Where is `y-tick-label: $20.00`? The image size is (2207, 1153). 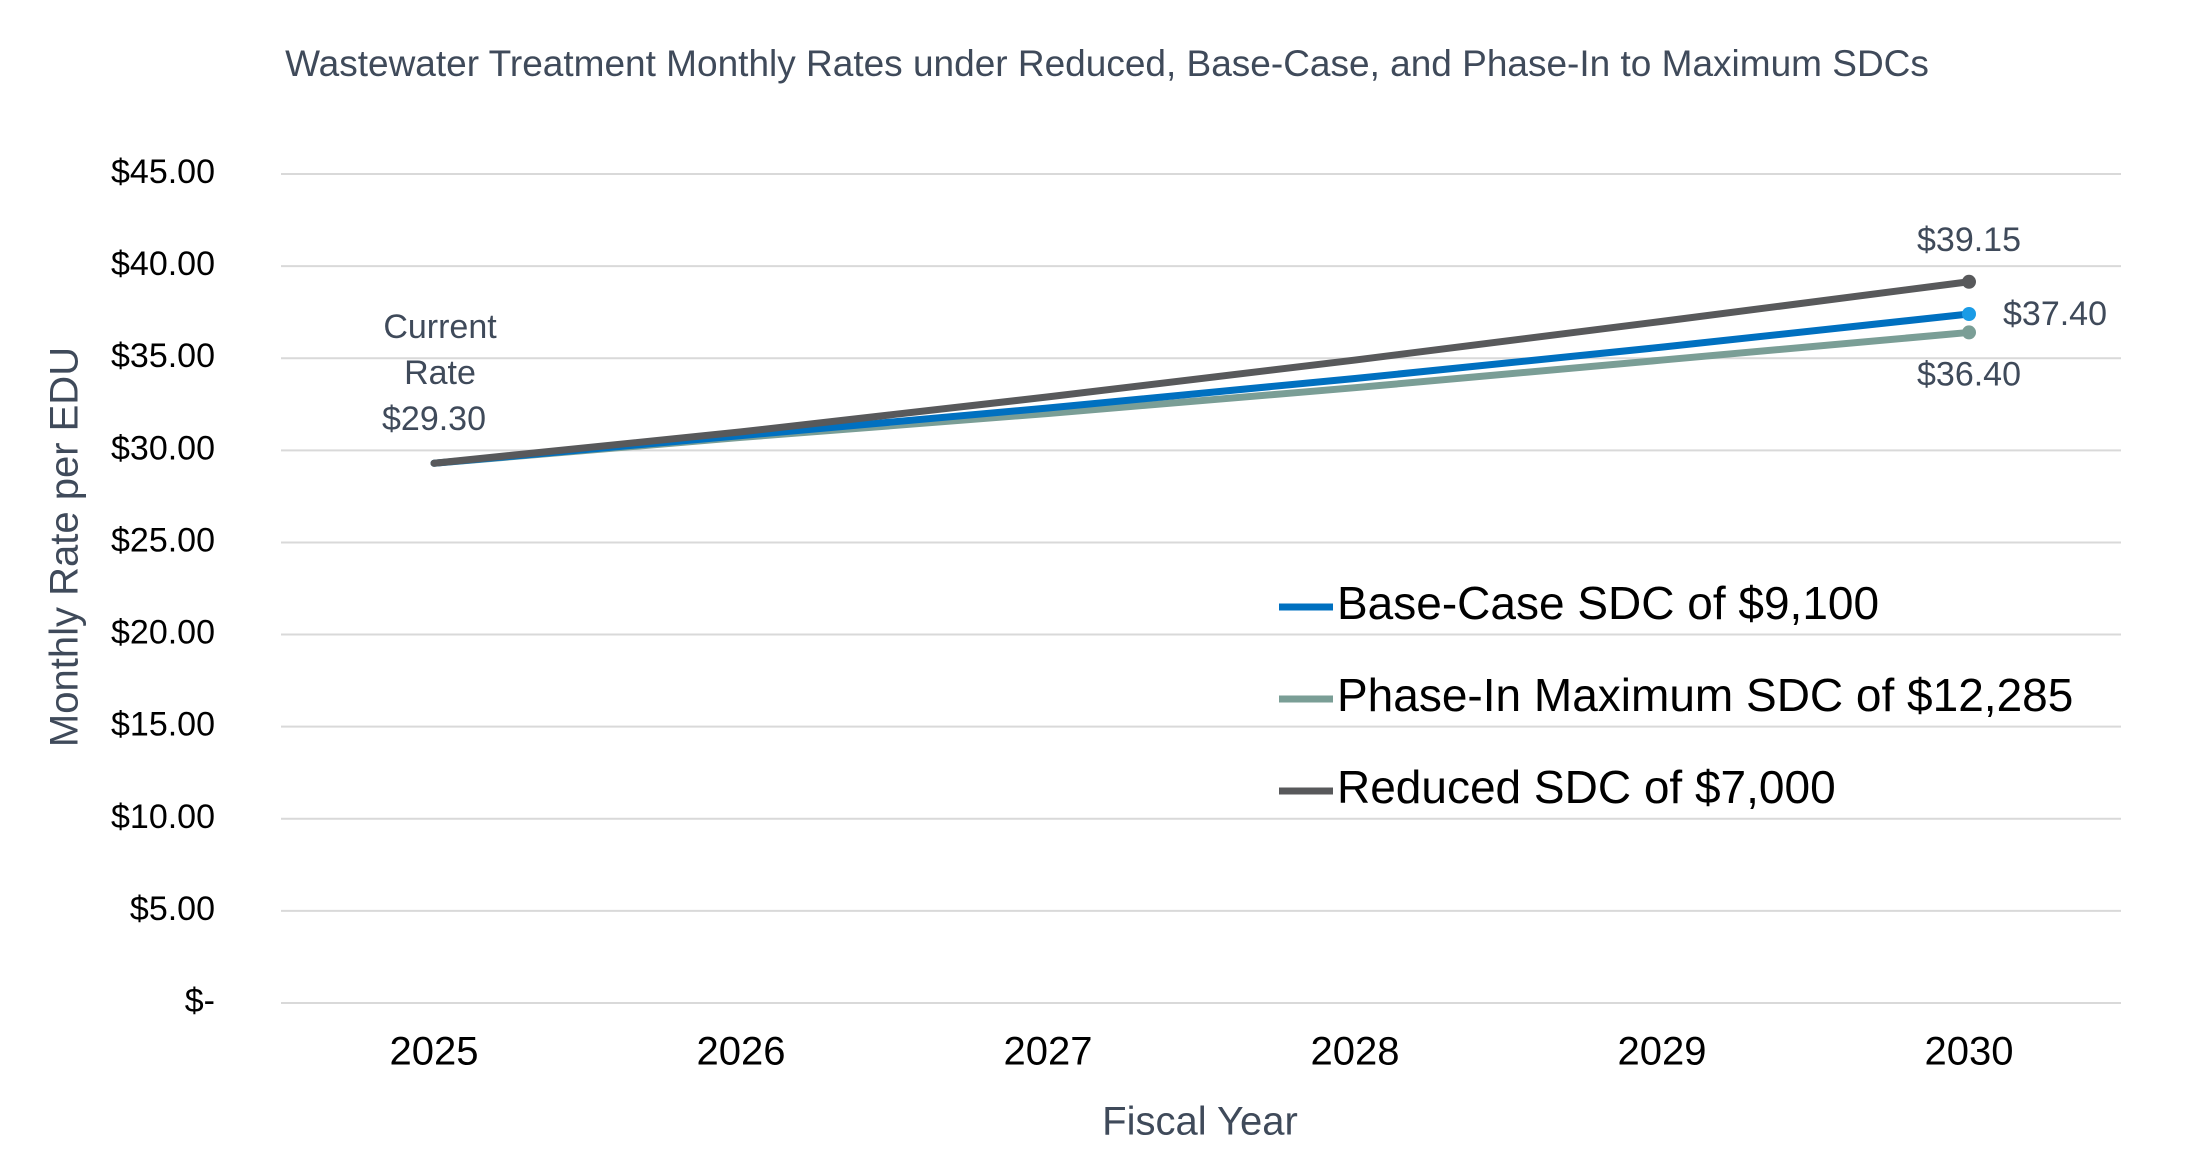
y-tick-label: $20.00 is located at coordinates (163, 633).